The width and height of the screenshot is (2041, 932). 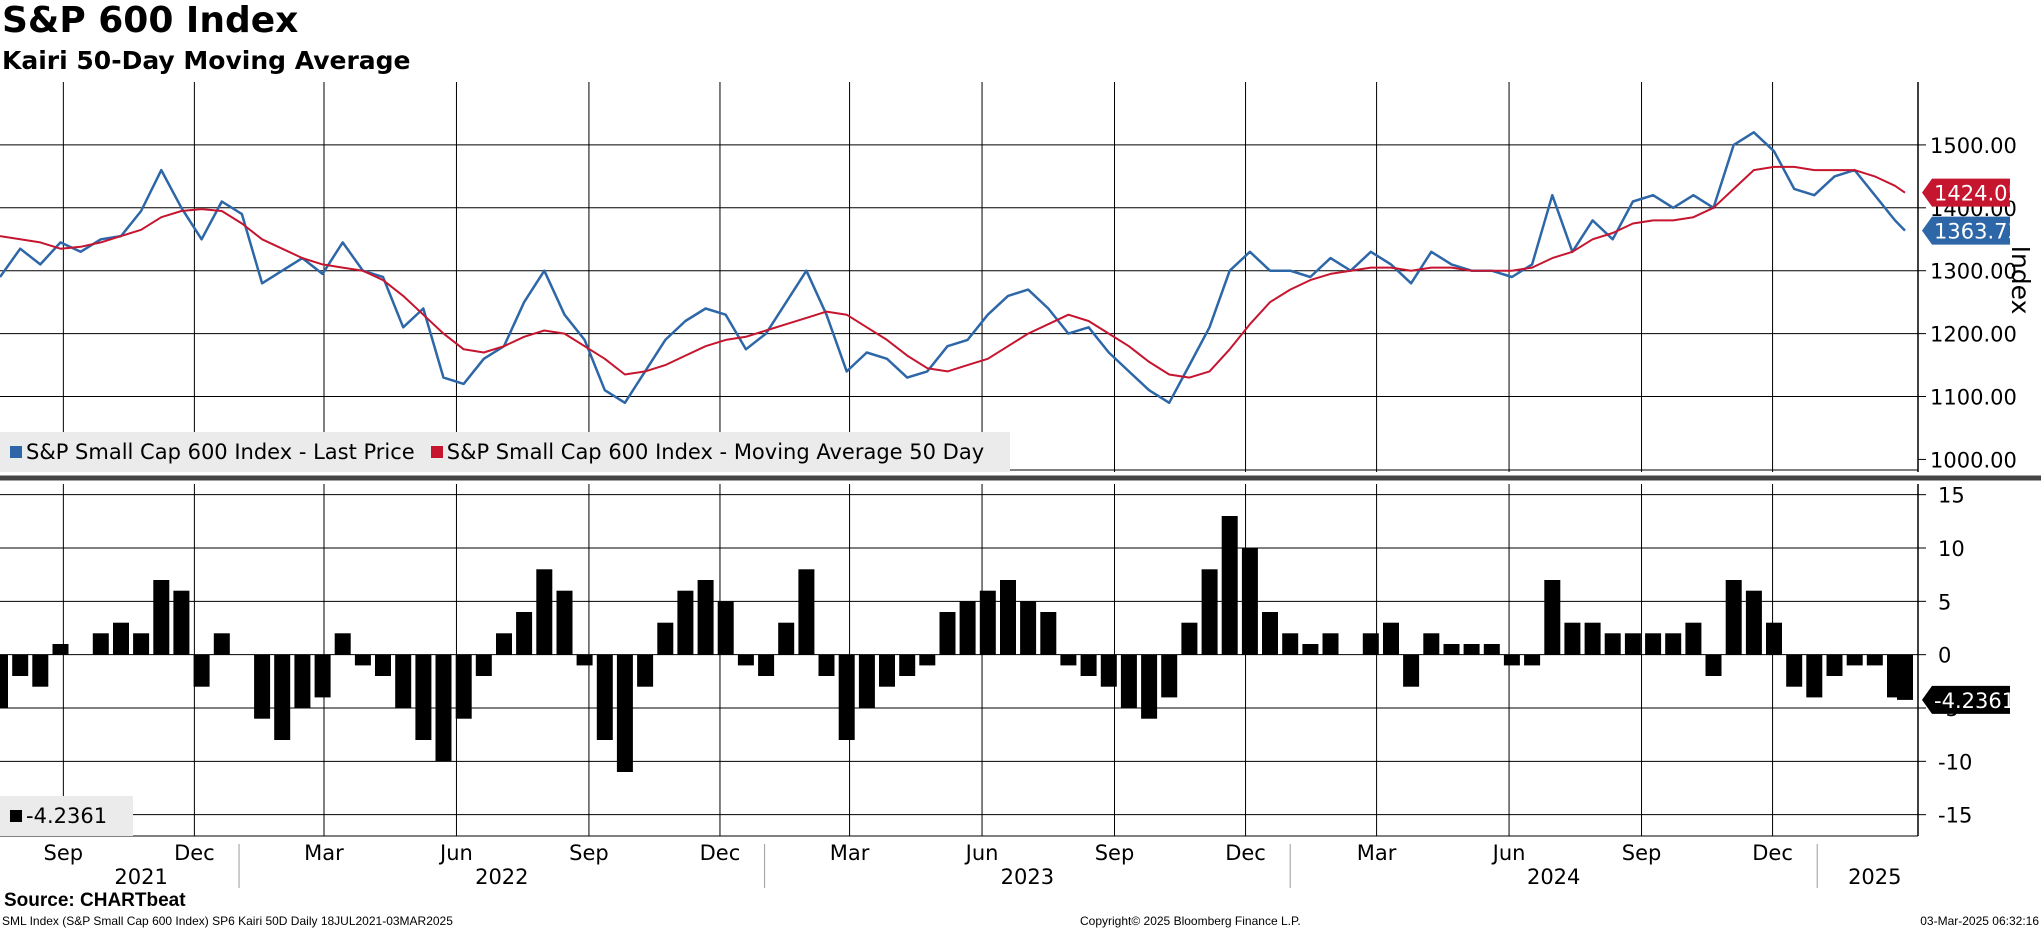 What do you see at coordinates (140, 877) in the screenshot?
I see `x-tick-year: 2021` at bounding box center [140, 877].